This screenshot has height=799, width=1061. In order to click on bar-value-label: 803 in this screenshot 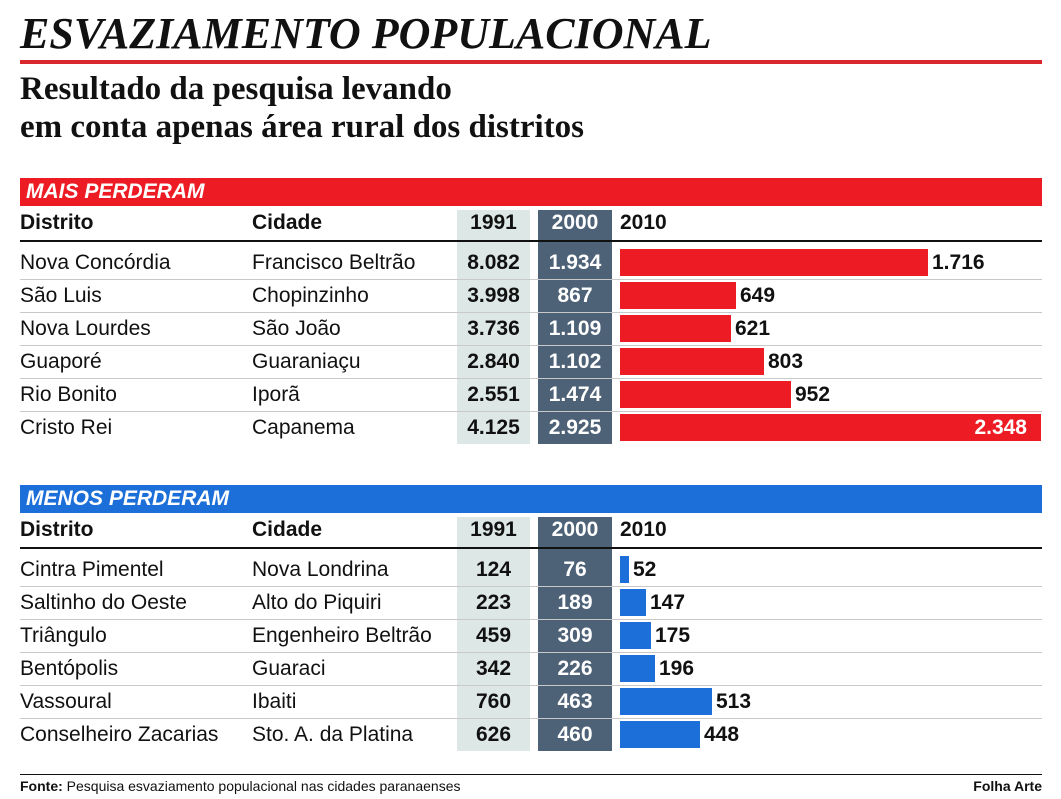, I will do `click(786, 361)`.